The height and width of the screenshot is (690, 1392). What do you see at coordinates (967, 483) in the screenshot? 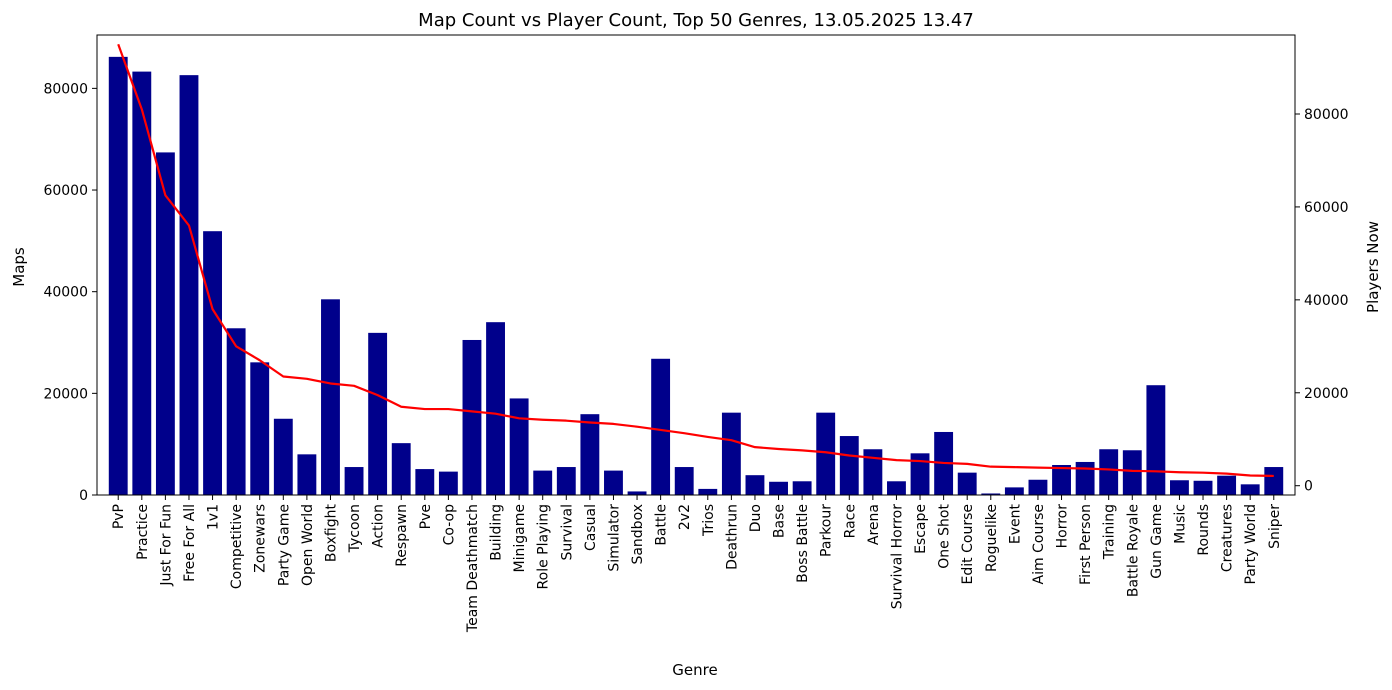
I see `bar-edit-course` at bounding box center [967, 483].